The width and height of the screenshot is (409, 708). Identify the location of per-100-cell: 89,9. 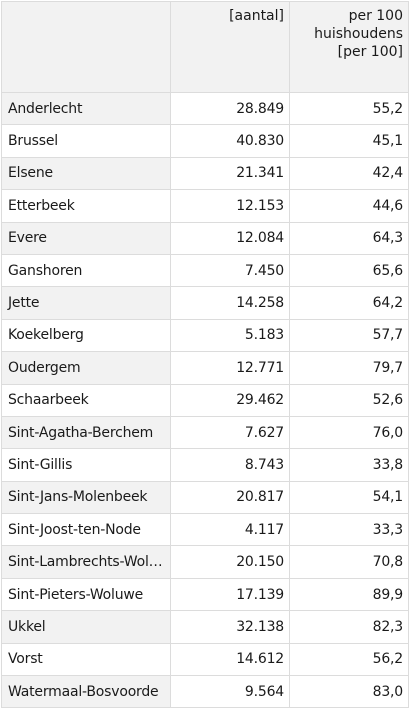
(349, 594).